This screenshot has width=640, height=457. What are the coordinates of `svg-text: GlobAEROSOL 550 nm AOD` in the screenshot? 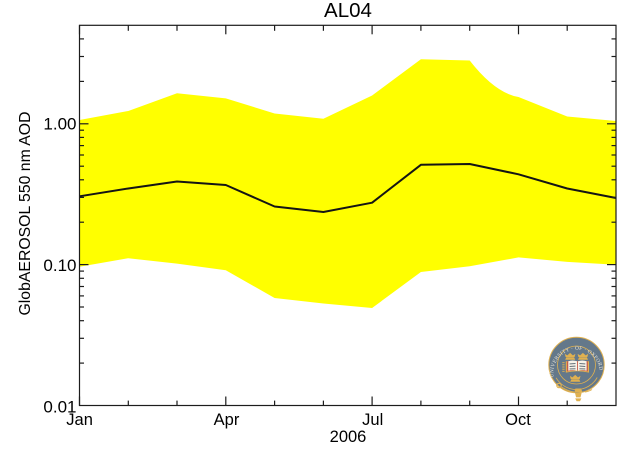 It's located at (25, 214).